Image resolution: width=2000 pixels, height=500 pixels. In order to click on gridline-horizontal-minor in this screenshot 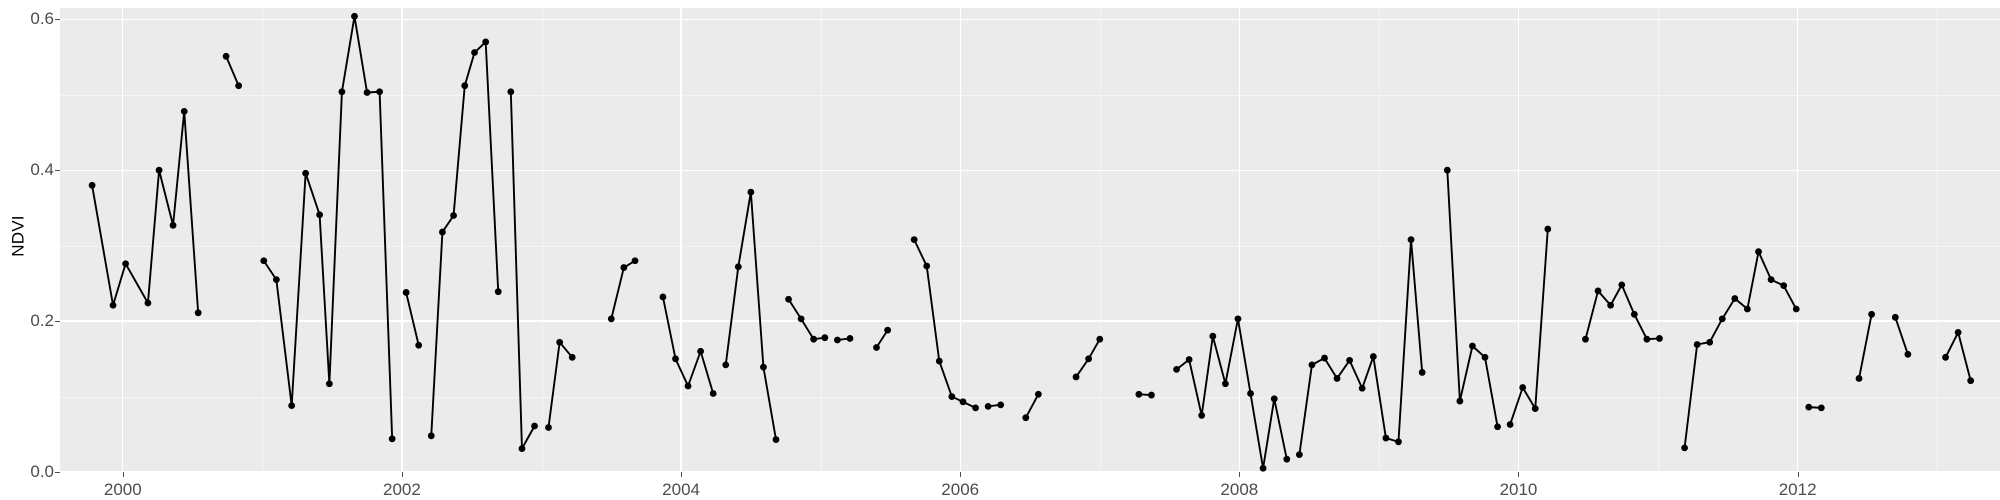, I will do `click(1030, 95)`.